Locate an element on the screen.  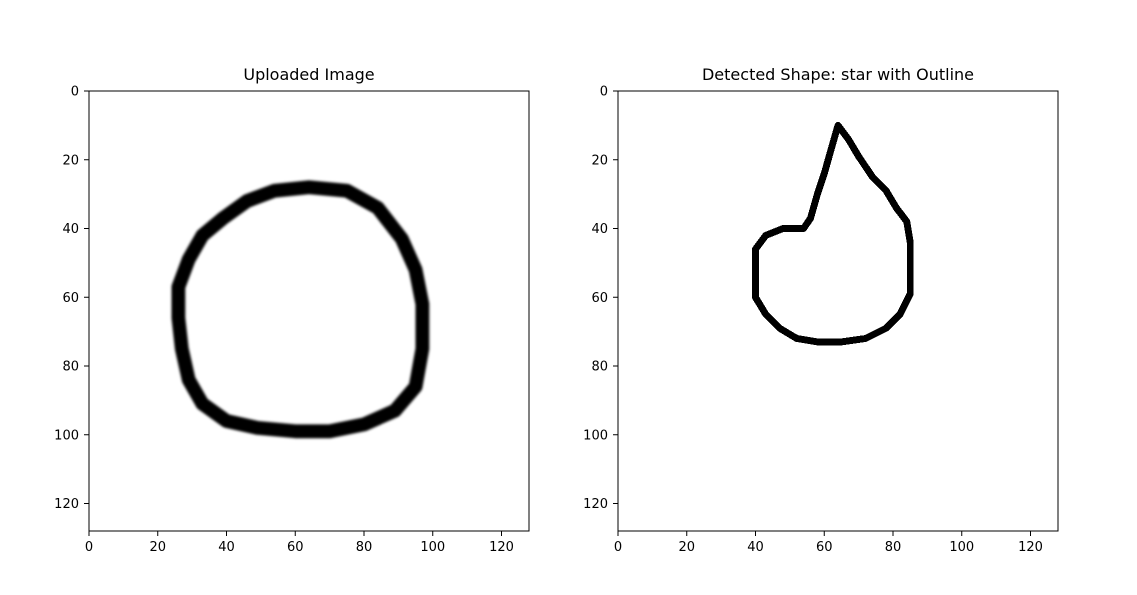
panel-title: Uploaded Image is located at coordinates (308, 74).